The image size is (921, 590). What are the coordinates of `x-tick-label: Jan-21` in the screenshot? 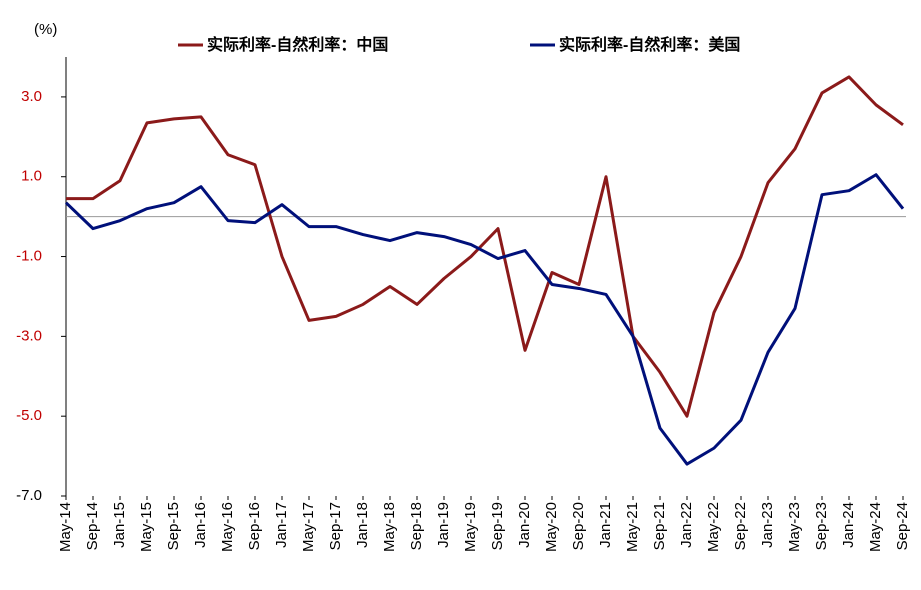 It's located at (605, 525).